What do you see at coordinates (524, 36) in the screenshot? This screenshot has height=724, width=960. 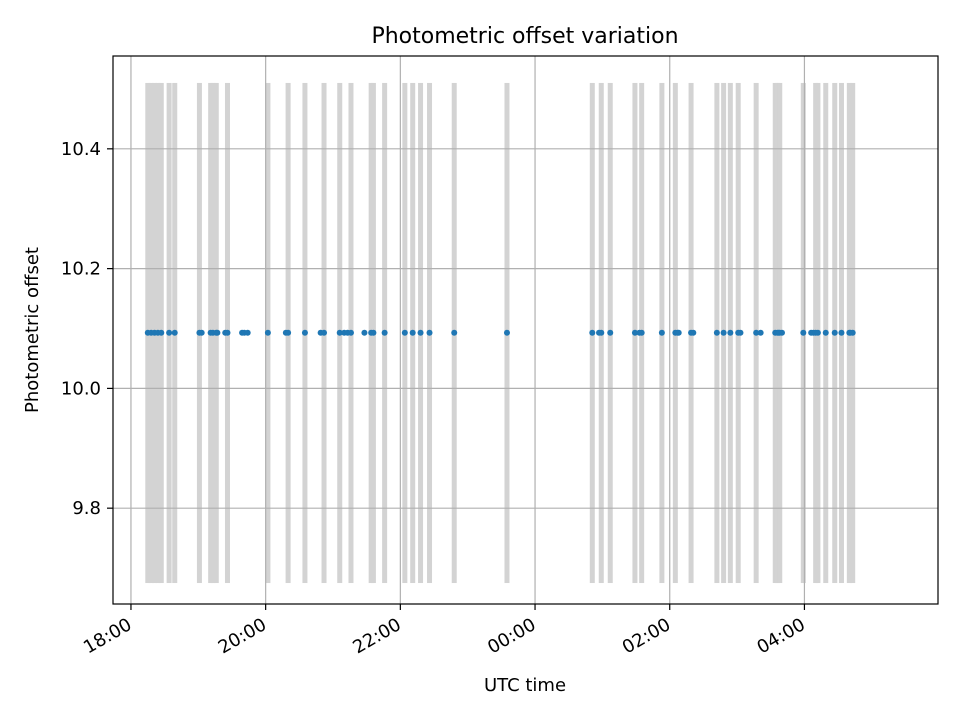 I see `chart-title: Photometric offset variation` at bounding box center [524, 36].